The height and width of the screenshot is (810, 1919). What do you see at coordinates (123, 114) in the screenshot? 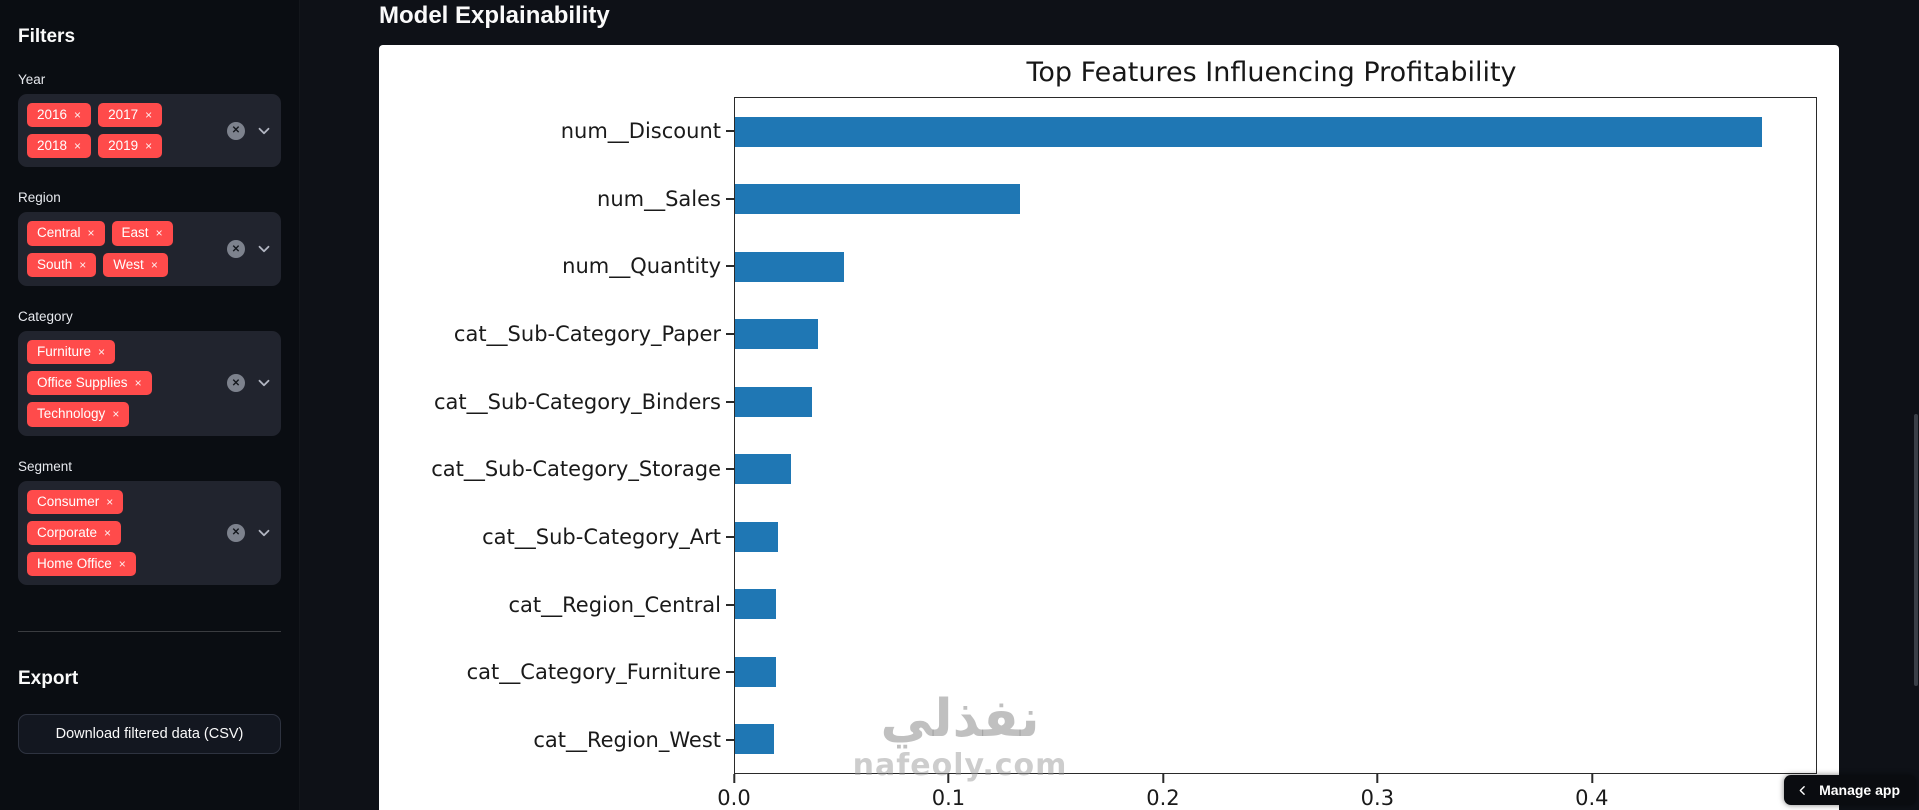
I see `tag-label: 2017` at bounding box center [123, 114].